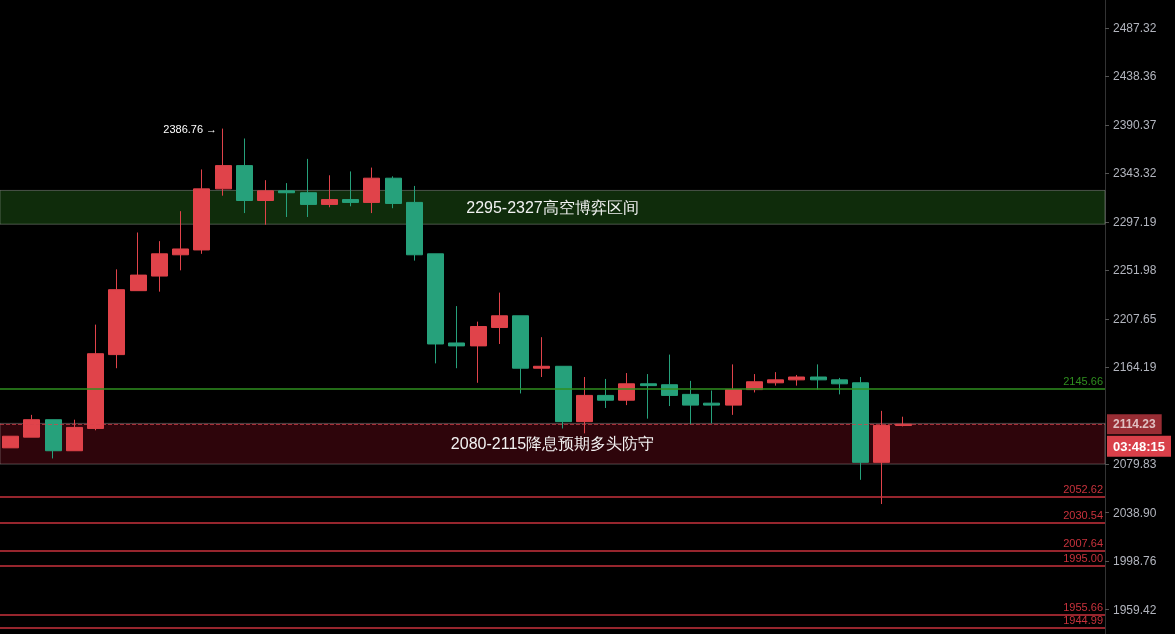  Describe the element at coordinates (1083, 380) in the screenshot. I see `ref-line-label: 2145.66` at that location.